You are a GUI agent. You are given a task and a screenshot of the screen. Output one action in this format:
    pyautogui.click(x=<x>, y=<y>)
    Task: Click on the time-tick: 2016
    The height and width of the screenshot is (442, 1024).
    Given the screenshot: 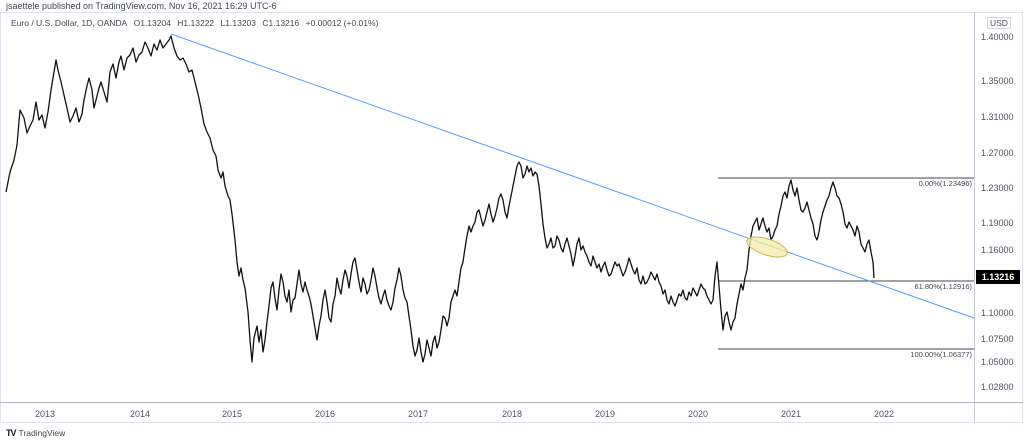 What is the action you would take?
    pyautogui.click(x=325, y=414)
    